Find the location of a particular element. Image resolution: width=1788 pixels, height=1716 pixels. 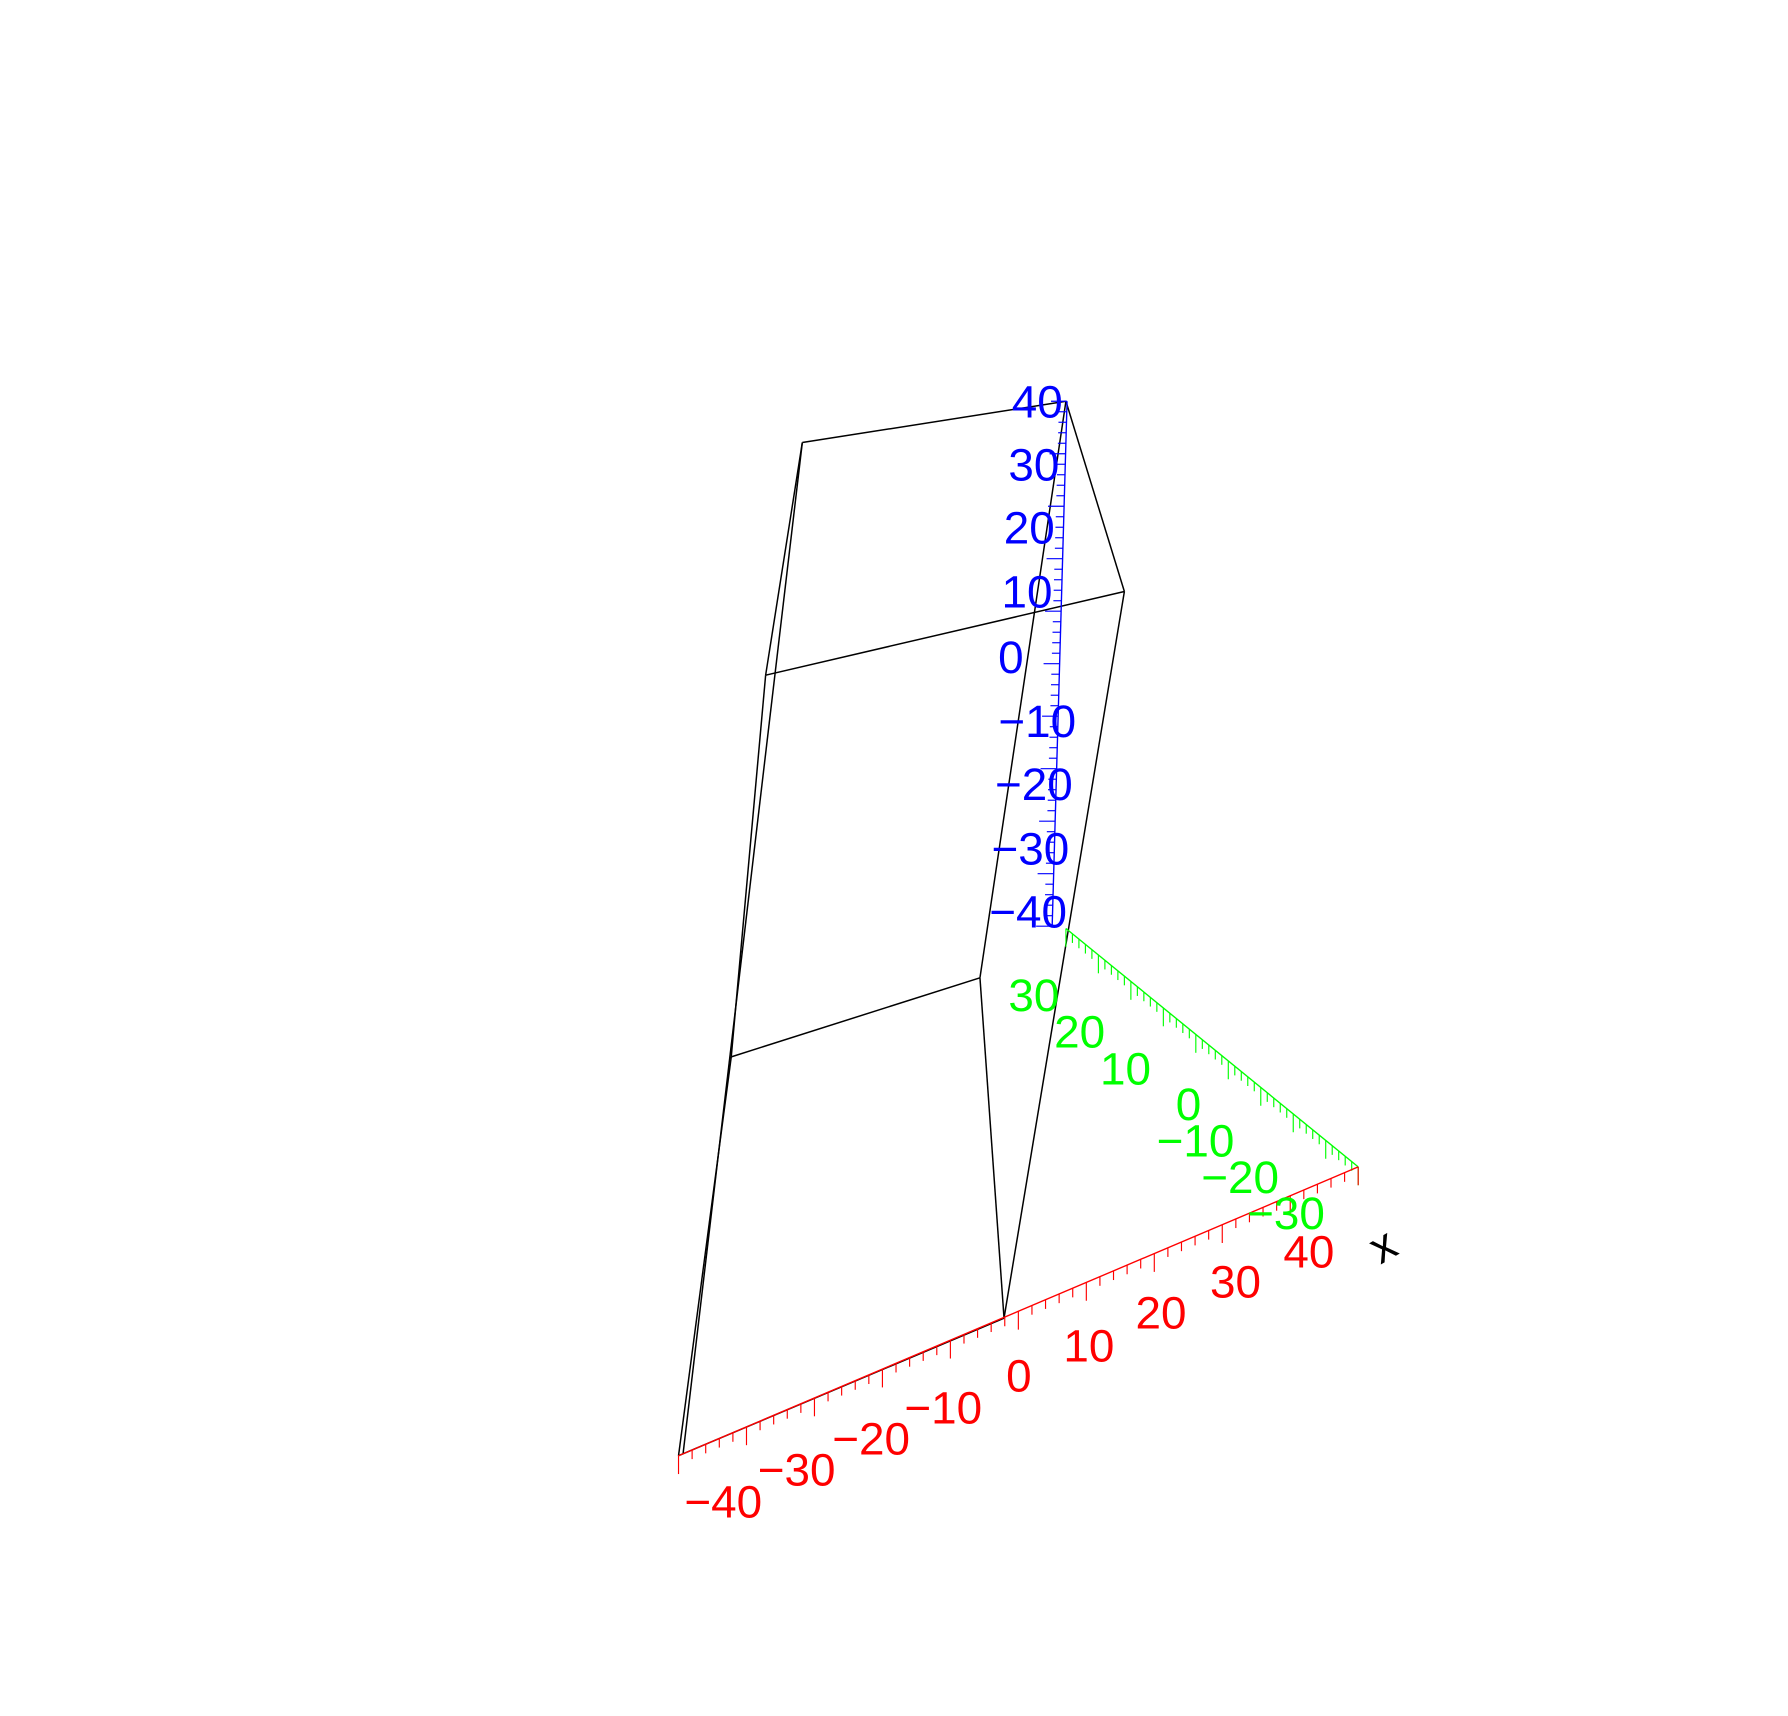

z-tick-label: −20 is located at coordinates (1034, 784).